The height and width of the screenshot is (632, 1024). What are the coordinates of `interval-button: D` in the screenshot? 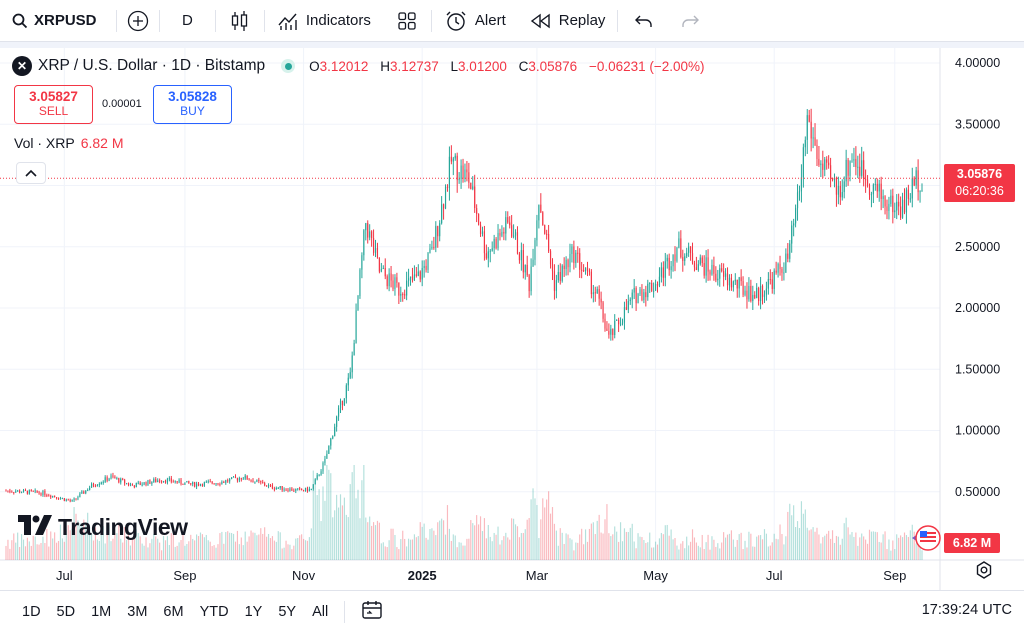 It's located at (187, 21).